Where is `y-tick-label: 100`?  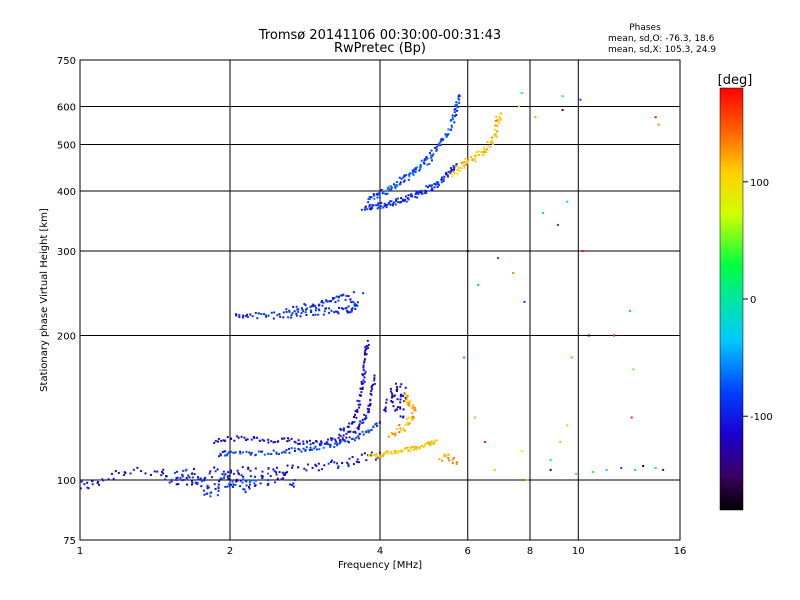
y-tick-label: 100 is located at coordinates (66, 481).